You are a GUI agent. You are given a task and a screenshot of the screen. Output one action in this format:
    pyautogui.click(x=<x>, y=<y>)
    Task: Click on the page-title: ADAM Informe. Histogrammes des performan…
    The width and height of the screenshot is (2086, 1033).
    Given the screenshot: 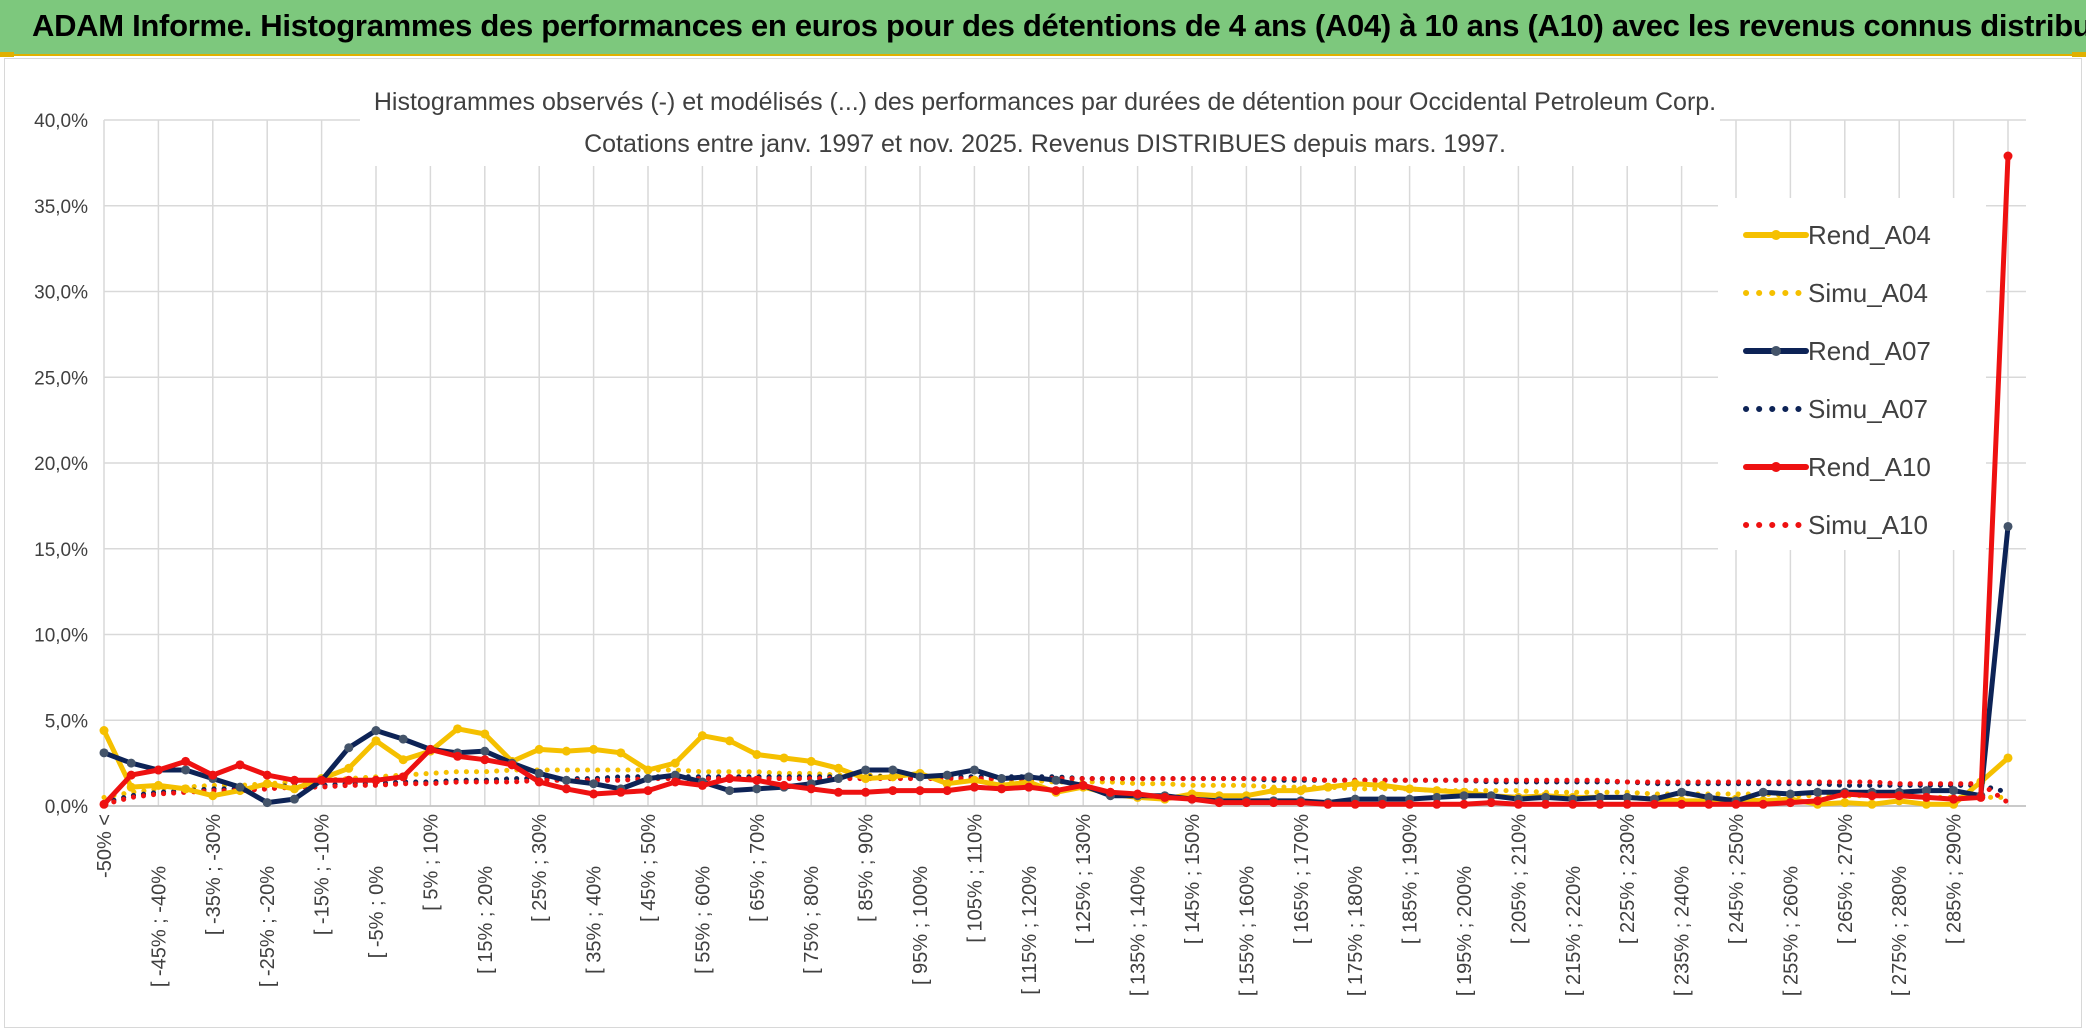 What is the action you would take?
    pyautogui.click(x=1059, y=25)
    